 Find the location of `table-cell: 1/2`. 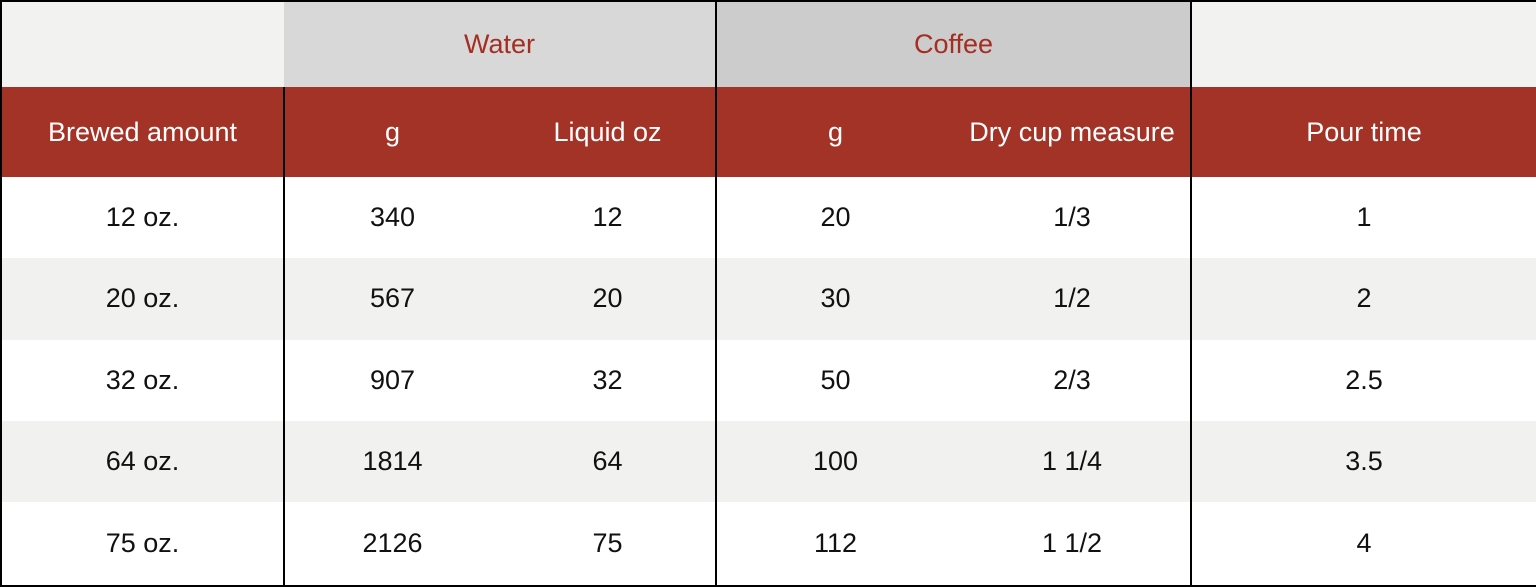

table-cell: 1/2 is located at coordinates (1072, 298).